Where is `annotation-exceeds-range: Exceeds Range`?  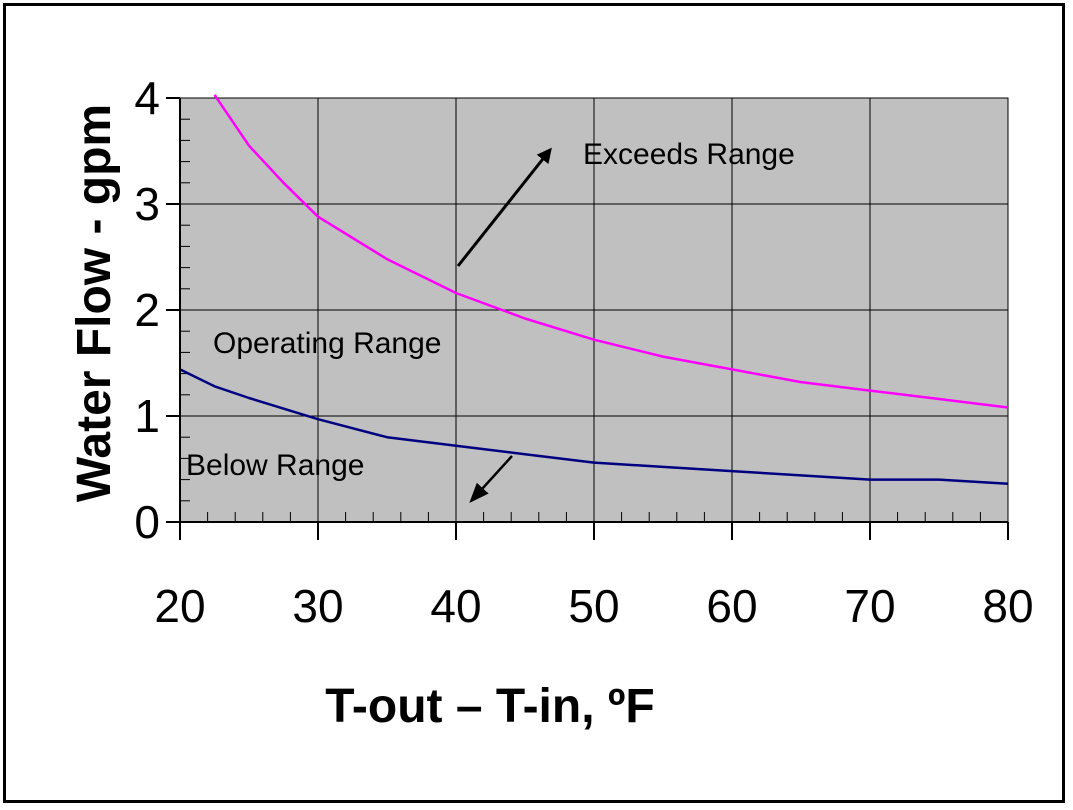 annotation-exceeds-range: Exceeds Range is located at coordinates (689, 154).